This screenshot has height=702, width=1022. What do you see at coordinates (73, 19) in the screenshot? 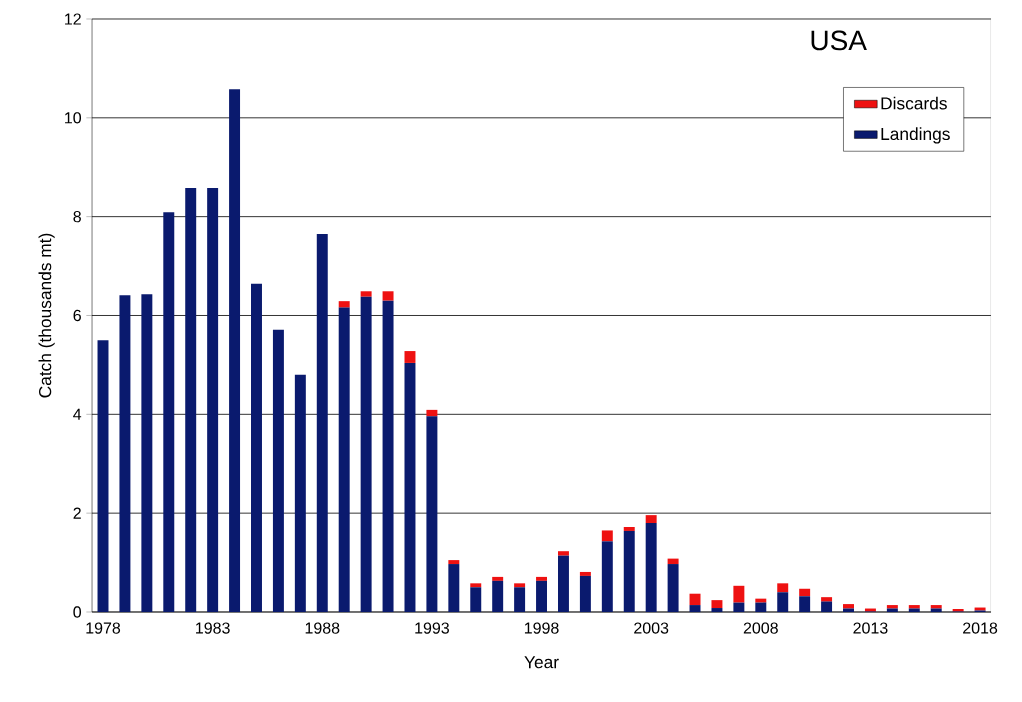
I see `y-tick-label: 12` at bounding box center [73, 19].